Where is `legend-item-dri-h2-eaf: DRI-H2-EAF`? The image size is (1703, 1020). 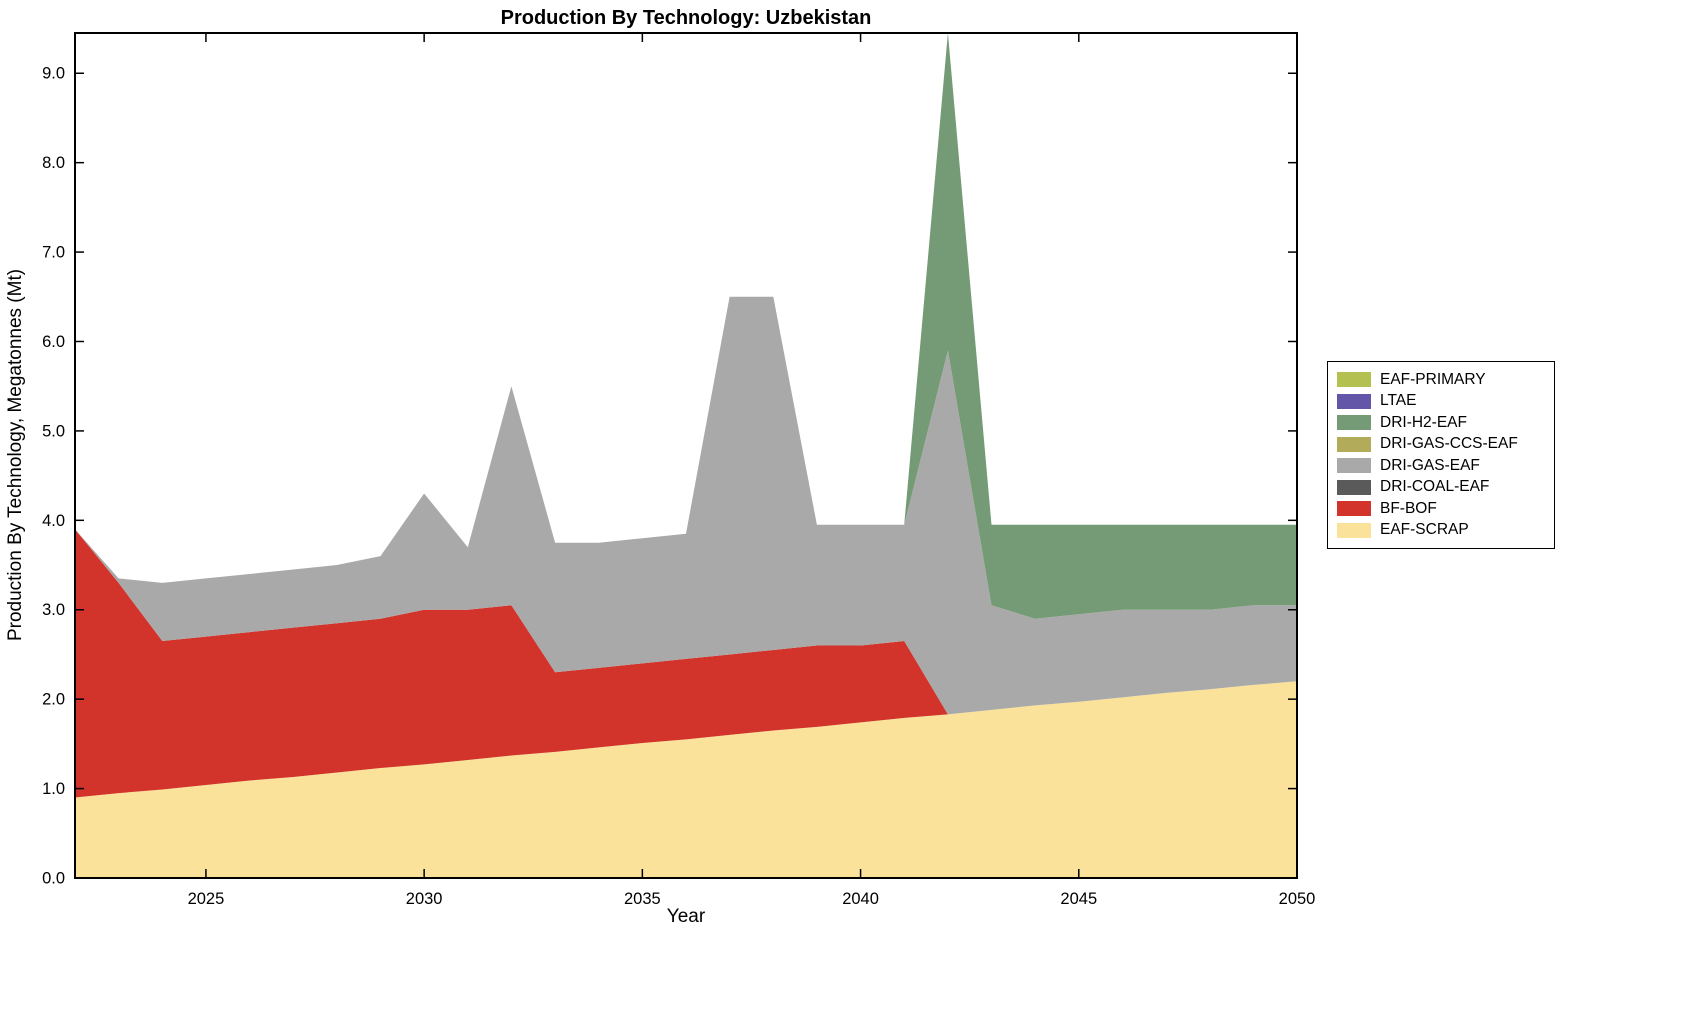 legend-item-dri-h2-eaf: DRI-H2-EAF is located at coordinates (1441, 423).